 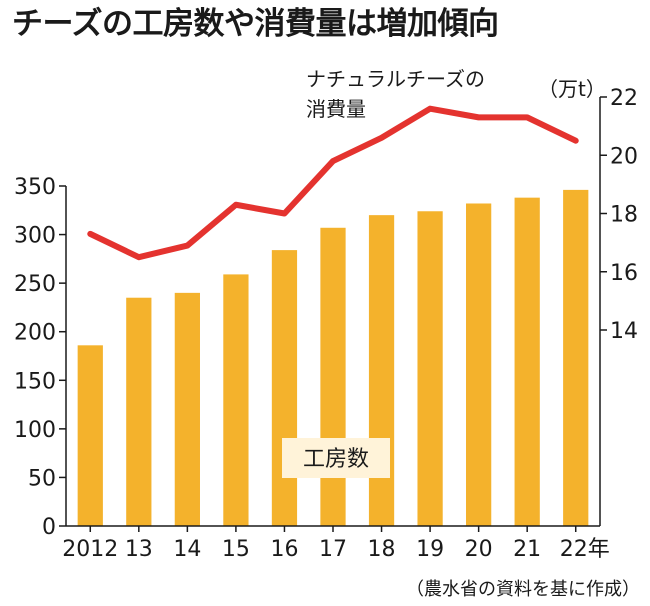 I want to click on line-series-label-2: 消費量, so click(x=336, y=109).